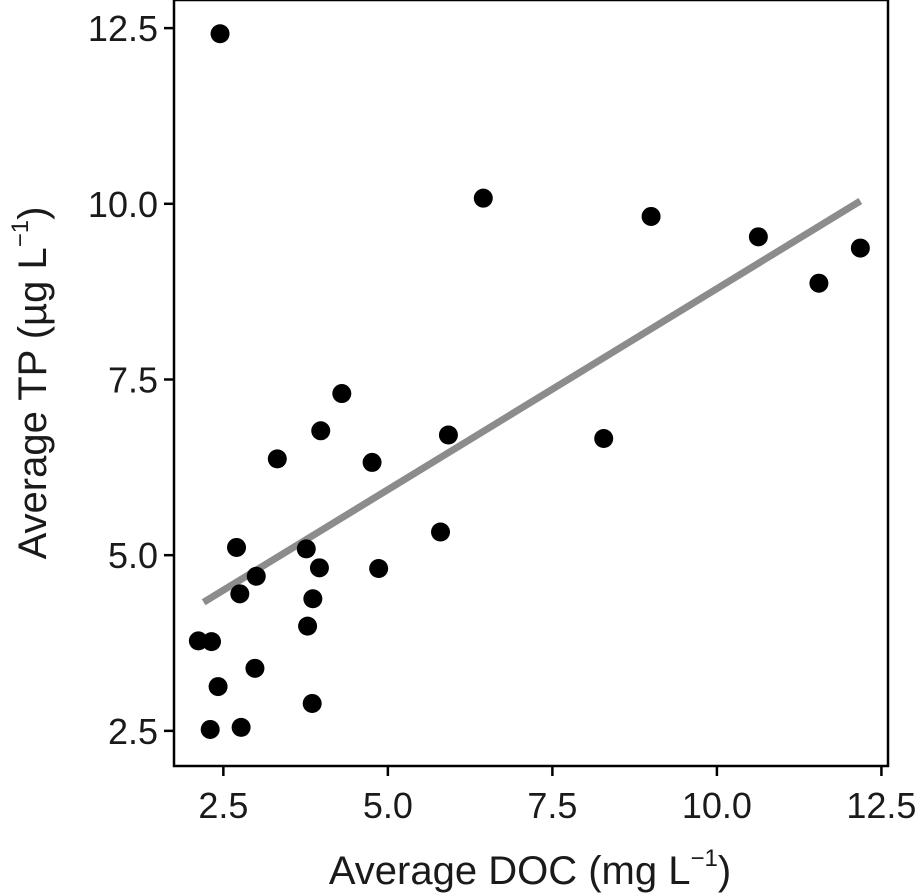 The height and width of the screenshot is (896, 917). Describe the element at coordinates (123, 28) in the screenshot. I see `y-tick-label: 12.5` at that location.